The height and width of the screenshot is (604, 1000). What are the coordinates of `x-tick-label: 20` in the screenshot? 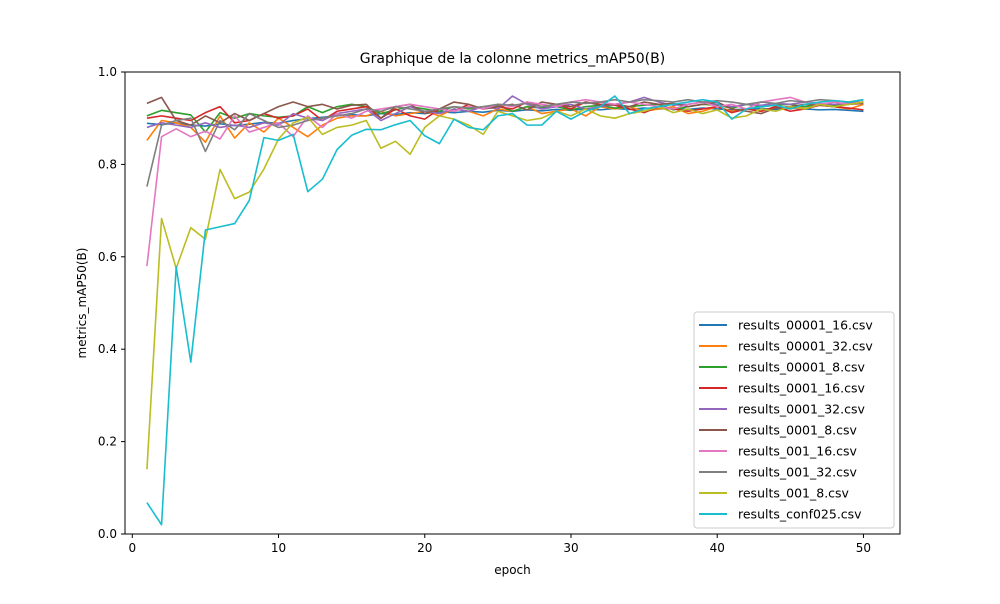 It's located at (424, 548).